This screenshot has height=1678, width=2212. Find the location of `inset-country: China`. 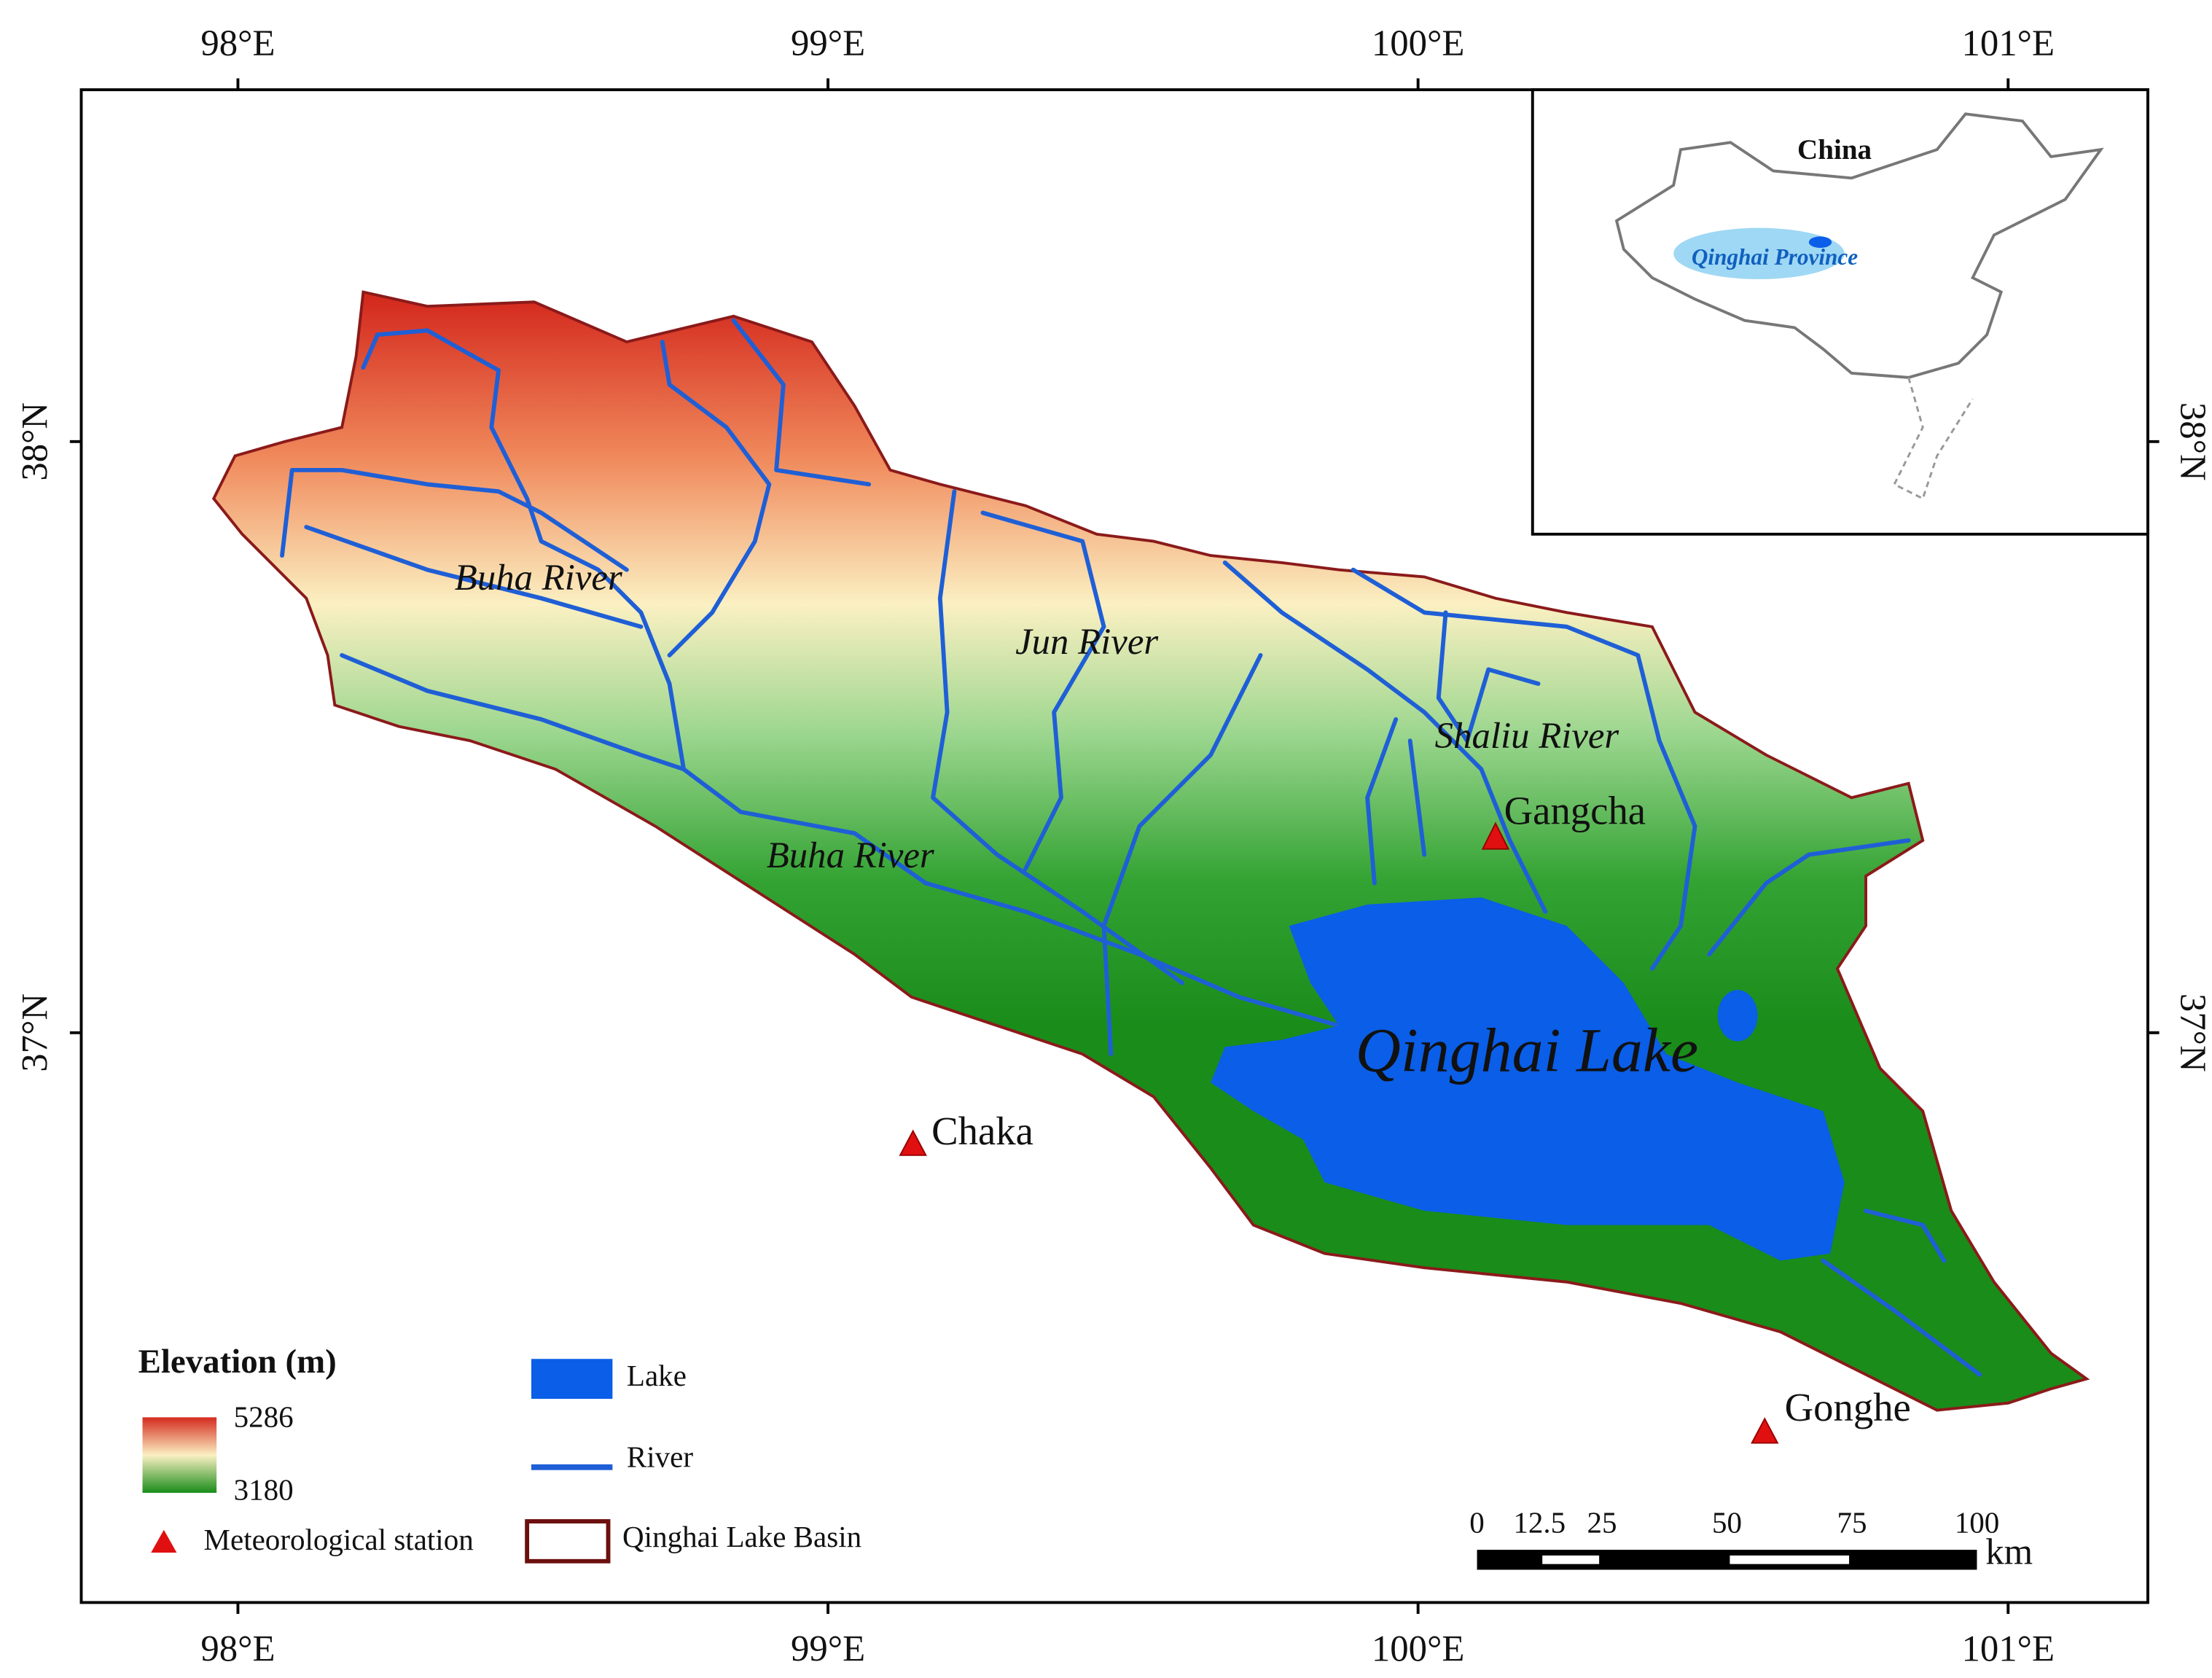

inset-country: China is located at coordinates (1835, 149).